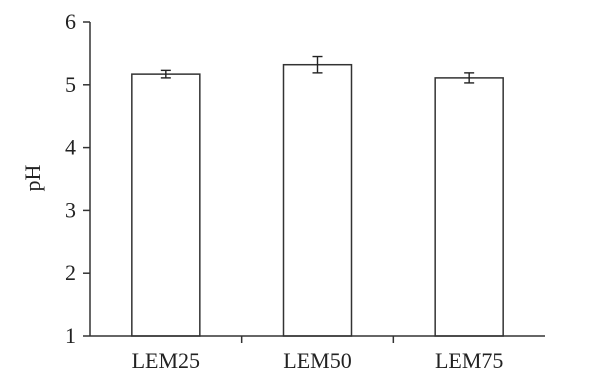 The height and width of the screenshot is (378, 590). I want to click on error-bar-lem50, so click(317, 64).